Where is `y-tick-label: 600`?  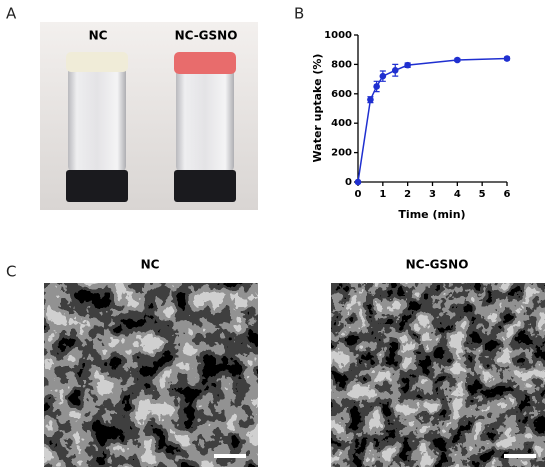
y-tick-label: 600 is located at coordinates (341, 94).